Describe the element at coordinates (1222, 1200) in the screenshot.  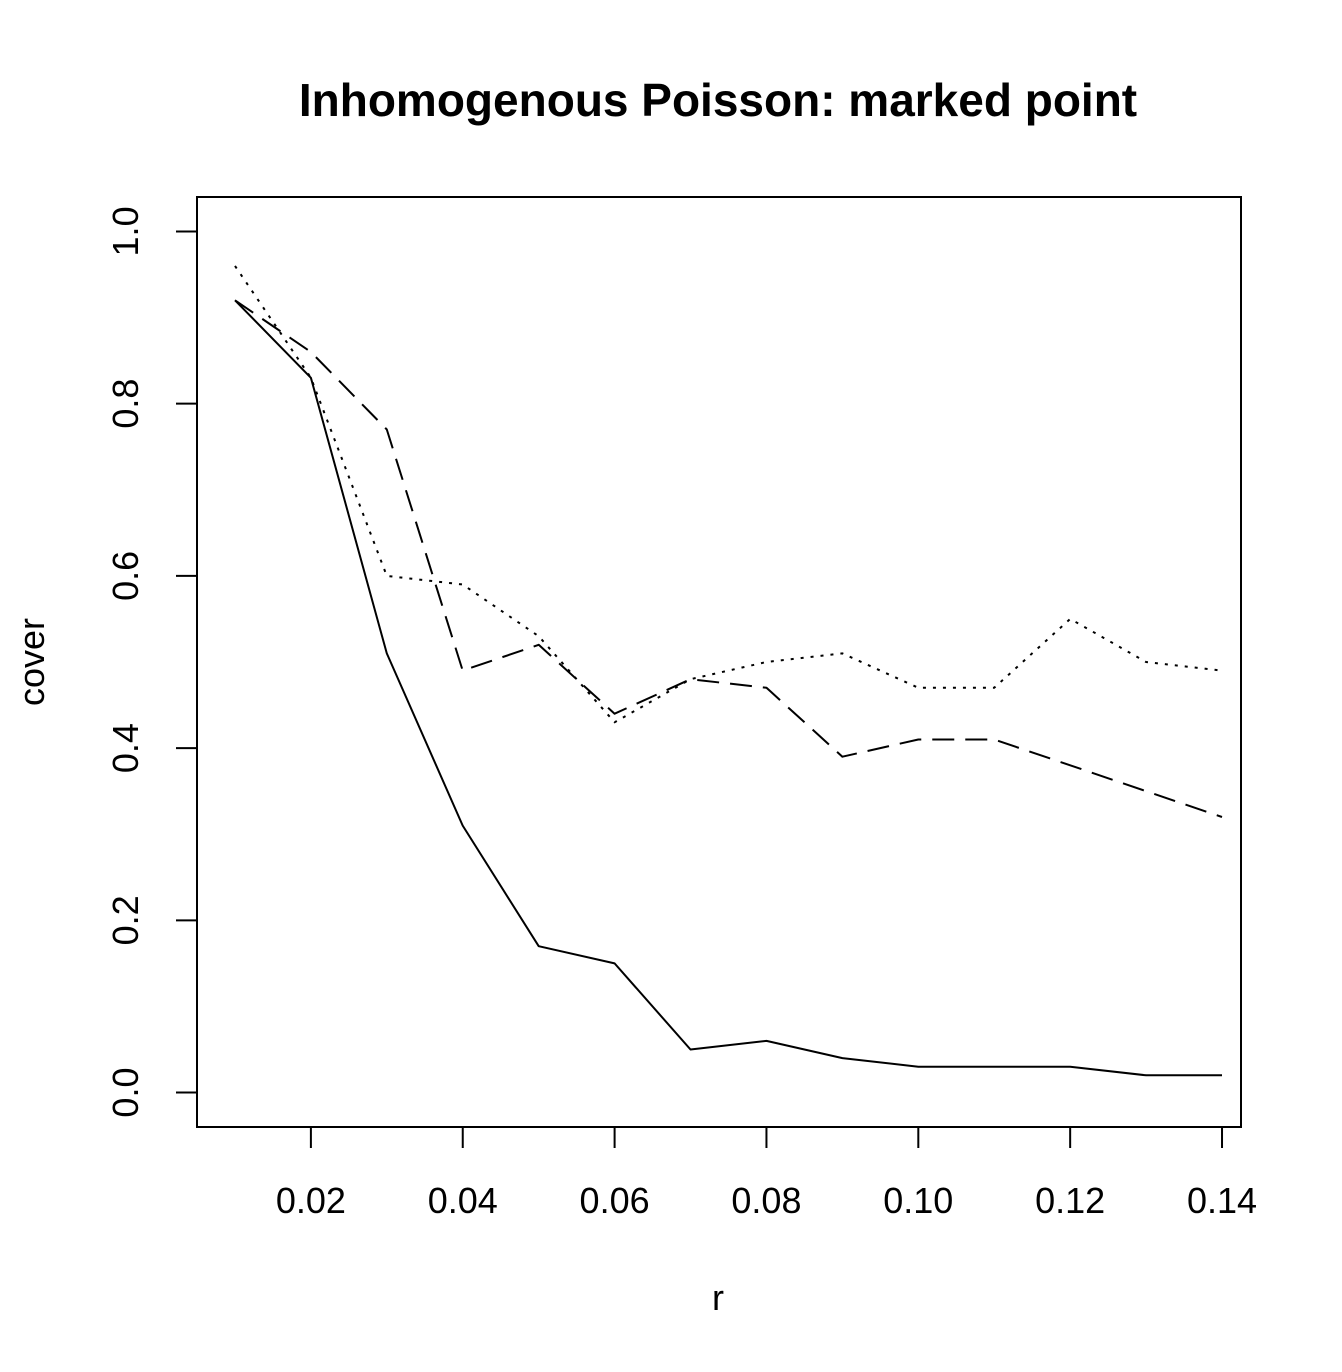
I see `x-tick-label: 0.14` at that location.